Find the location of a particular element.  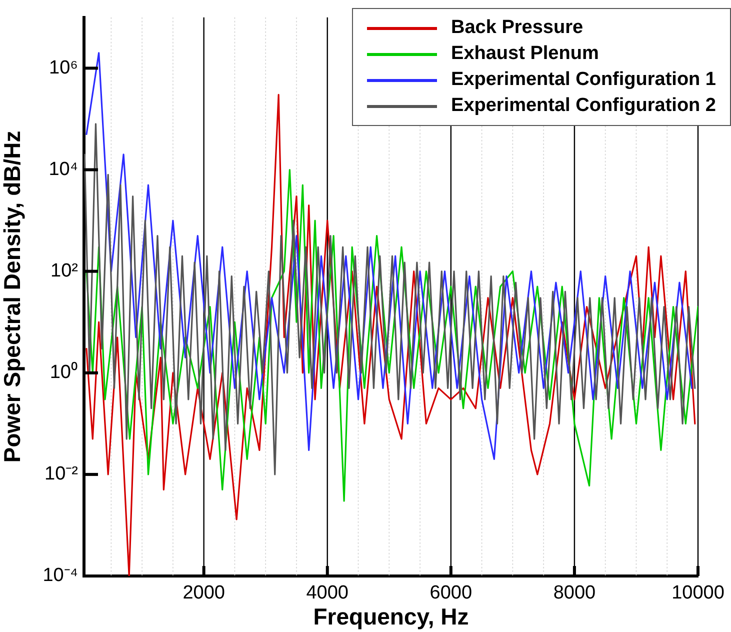

y-tick-label: 10⁰ is located at coordinates (64, 372).